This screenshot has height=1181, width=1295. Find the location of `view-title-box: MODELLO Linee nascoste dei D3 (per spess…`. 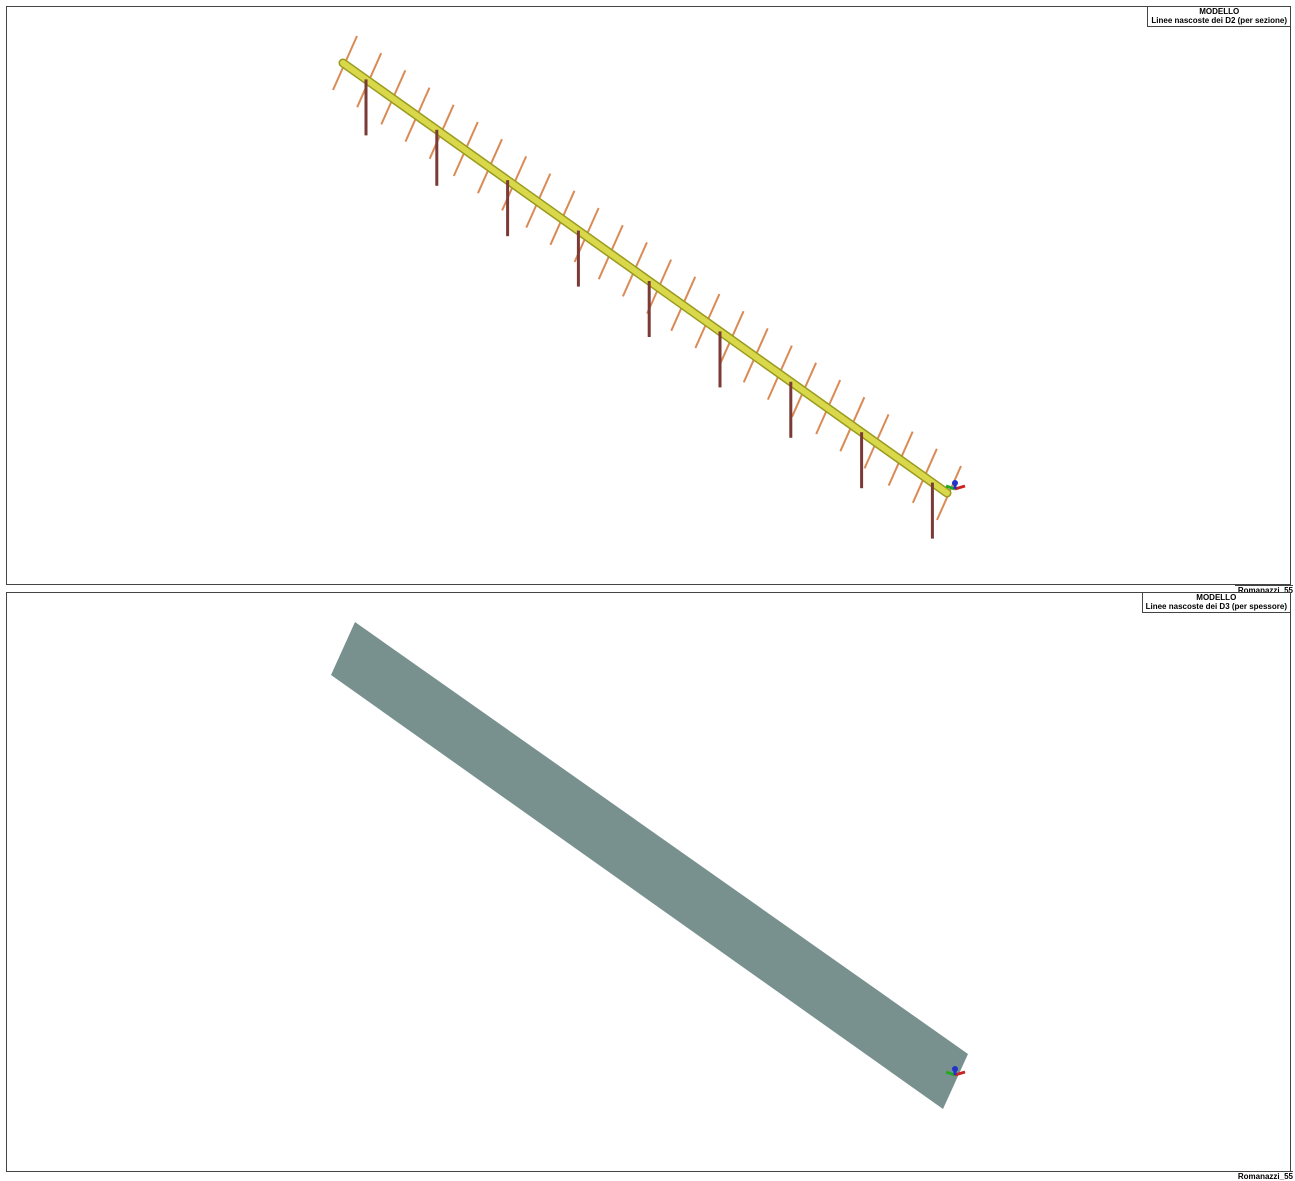

view-title-box: MODELLO Linee nascoste dei D3 (per spess… is located at coordinates (1216, 602).